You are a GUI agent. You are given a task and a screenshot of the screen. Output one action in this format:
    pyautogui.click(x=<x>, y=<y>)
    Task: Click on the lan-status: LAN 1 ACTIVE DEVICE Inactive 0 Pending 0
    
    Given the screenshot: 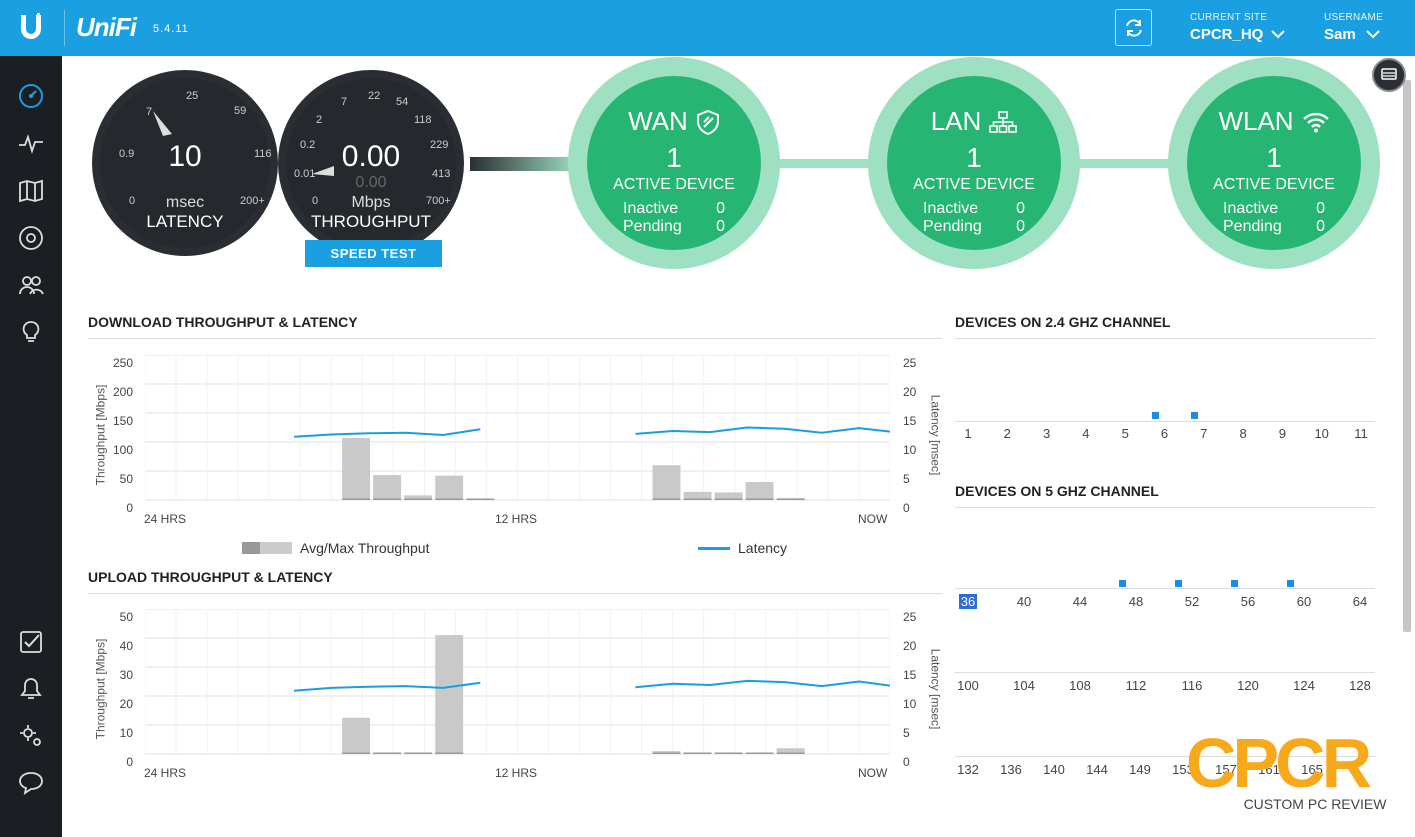 What is the action you would take?
    pyautogui.click(x=974, y=163)
    